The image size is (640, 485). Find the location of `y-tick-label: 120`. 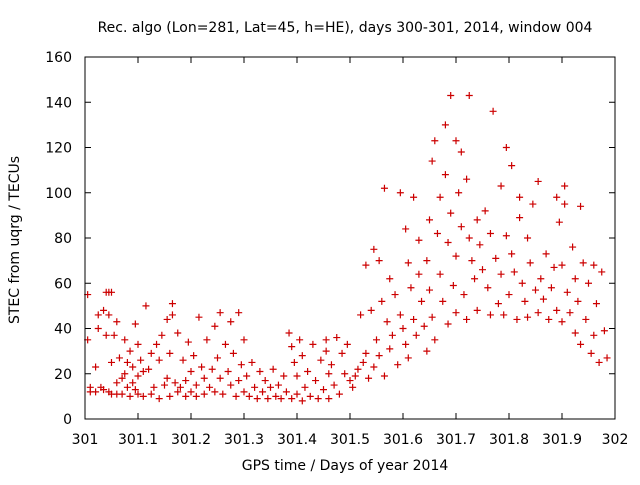

y-tick-label: 120 is located at coordinates (58, 149).